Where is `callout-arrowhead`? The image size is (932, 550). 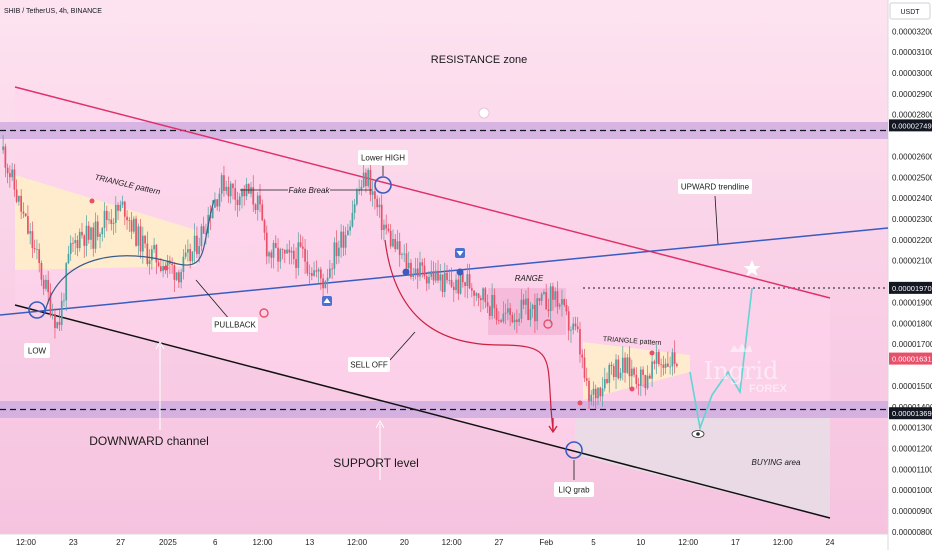
callout-arrowhead is located at coordinates (380, 424).